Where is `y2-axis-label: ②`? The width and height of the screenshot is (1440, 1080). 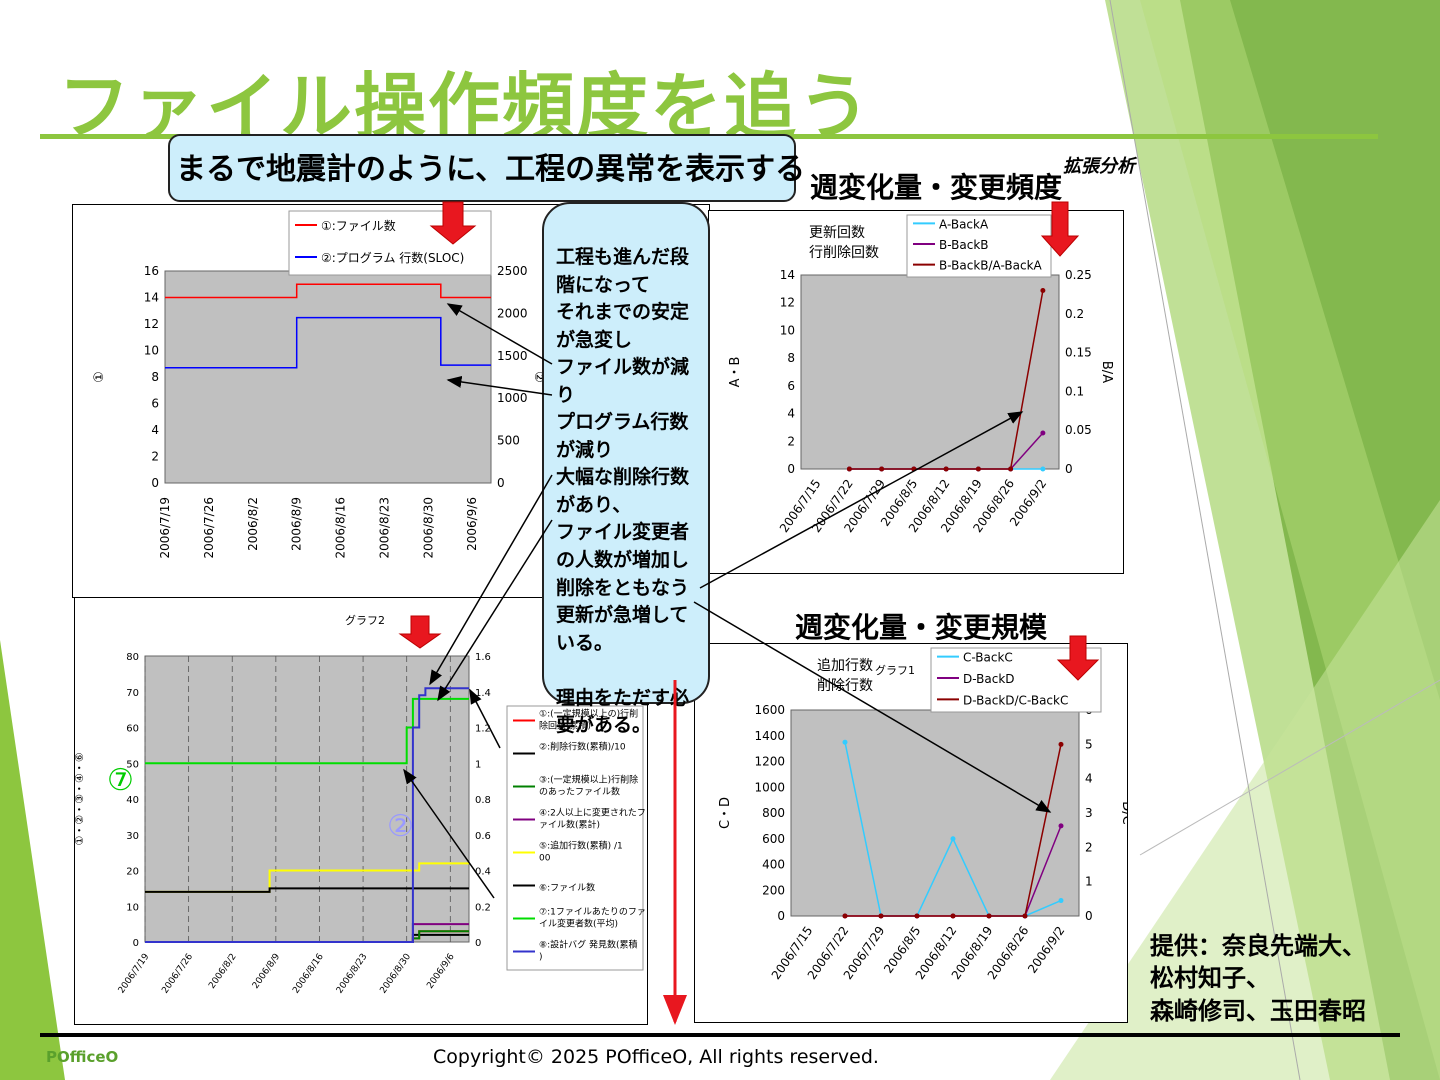
y2-axis-label: ② is located at coordinates (538, 377).